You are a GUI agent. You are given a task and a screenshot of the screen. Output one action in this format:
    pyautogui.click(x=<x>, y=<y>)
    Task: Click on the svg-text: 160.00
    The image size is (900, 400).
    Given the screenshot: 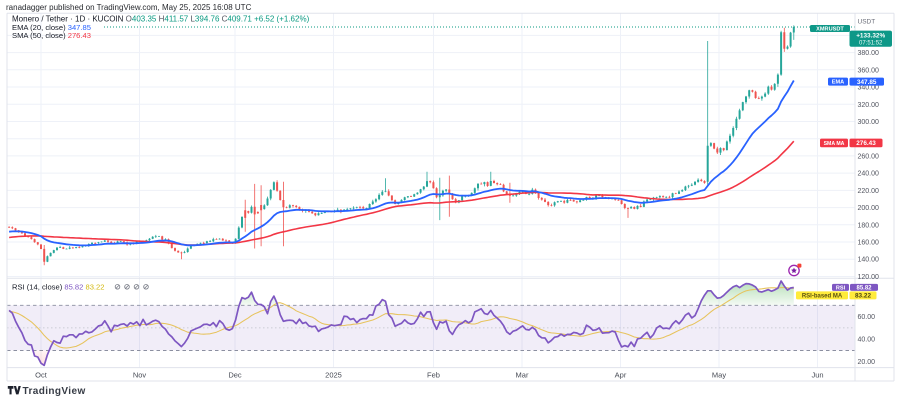 What is the action you would take?
    pyautogui.click(x=869, y=243)
    